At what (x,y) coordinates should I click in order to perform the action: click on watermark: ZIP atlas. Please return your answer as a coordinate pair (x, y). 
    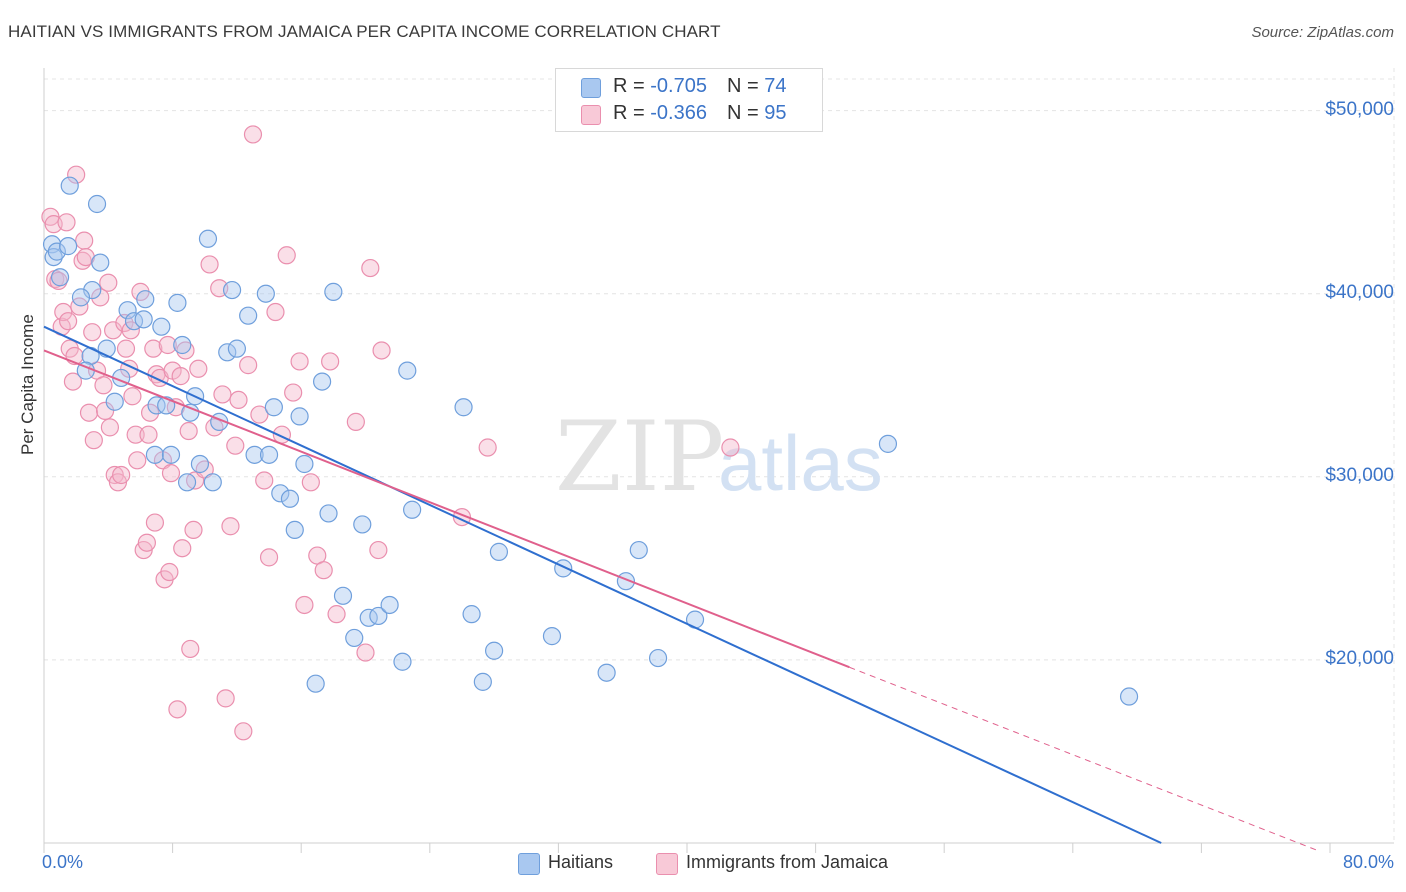
    Looking at the image, I should click on (719, 457).